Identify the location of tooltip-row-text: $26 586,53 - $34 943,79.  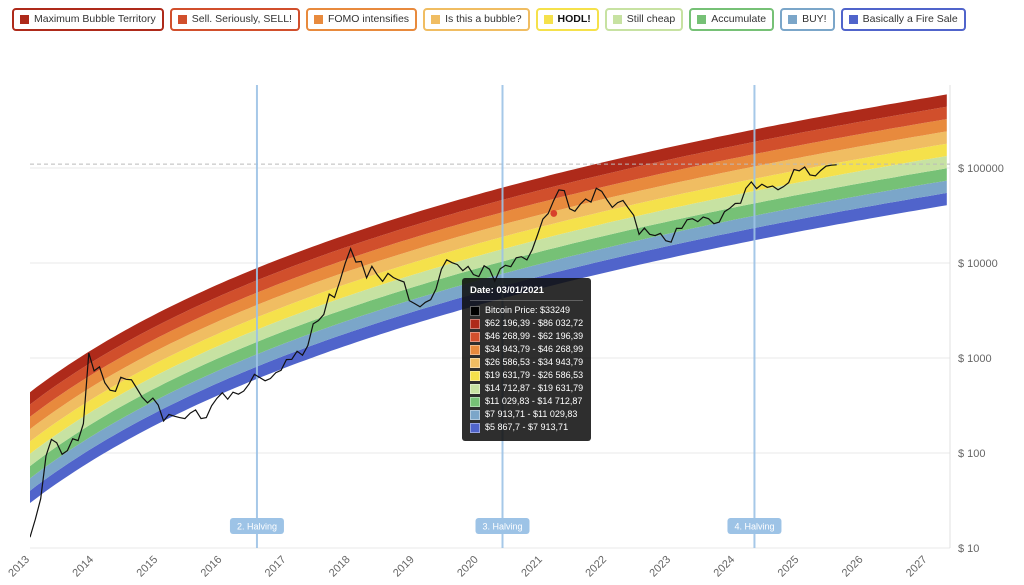
(534, 362).